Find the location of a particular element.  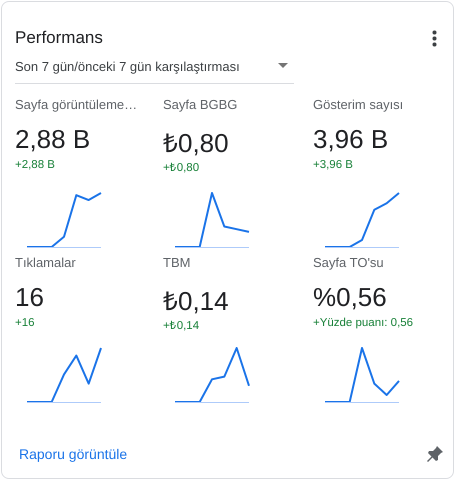

chart-title: Sayfa TO'su is located at coordinates (348, 262).